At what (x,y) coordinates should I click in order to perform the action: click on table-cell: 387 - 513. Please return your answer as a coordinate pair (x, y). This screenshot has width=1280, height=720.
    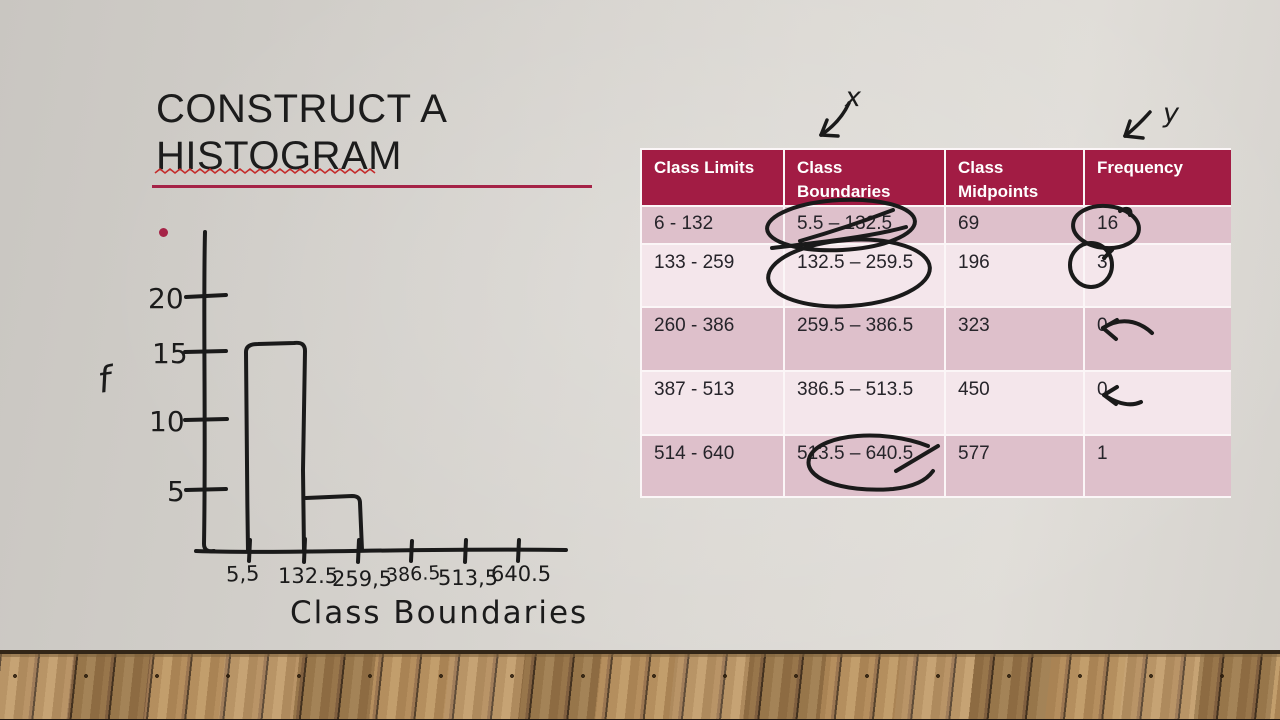
    Looking at the image, I should click on (712, 403).